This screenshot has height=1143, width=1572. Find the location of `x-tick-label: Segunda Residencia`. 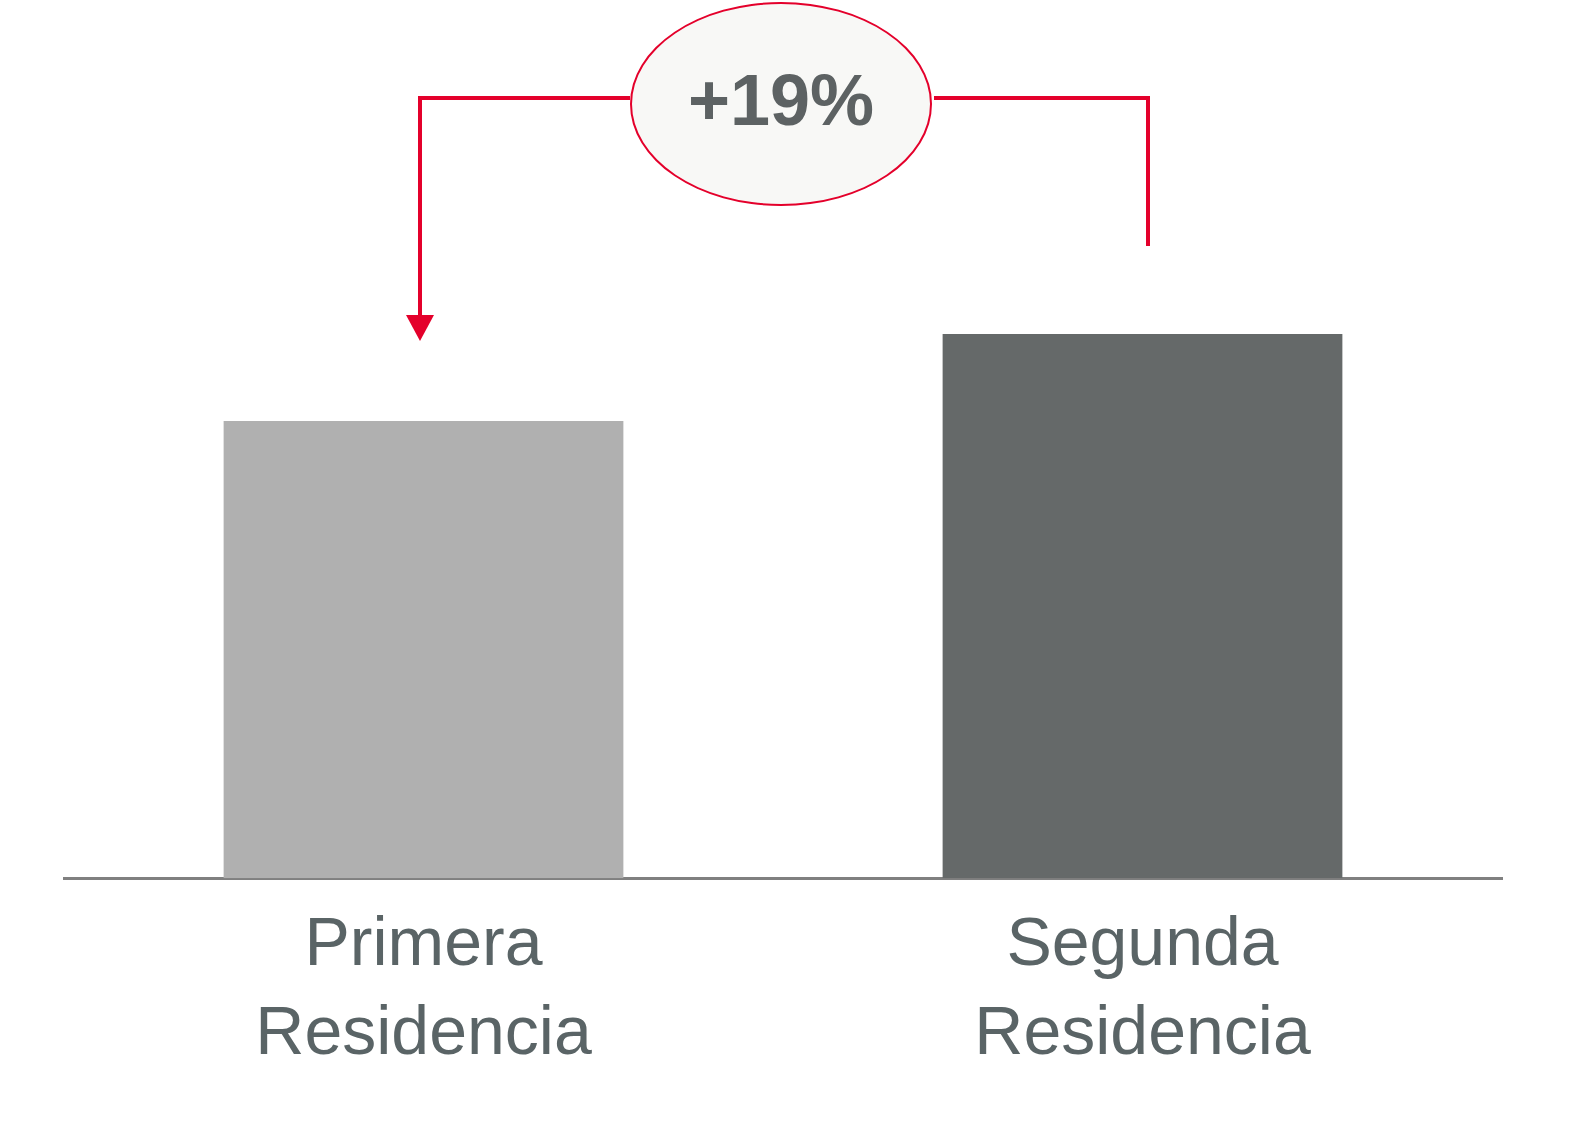

x-tick-label: Segunda Residencia is located at coordinates (1142, 985).